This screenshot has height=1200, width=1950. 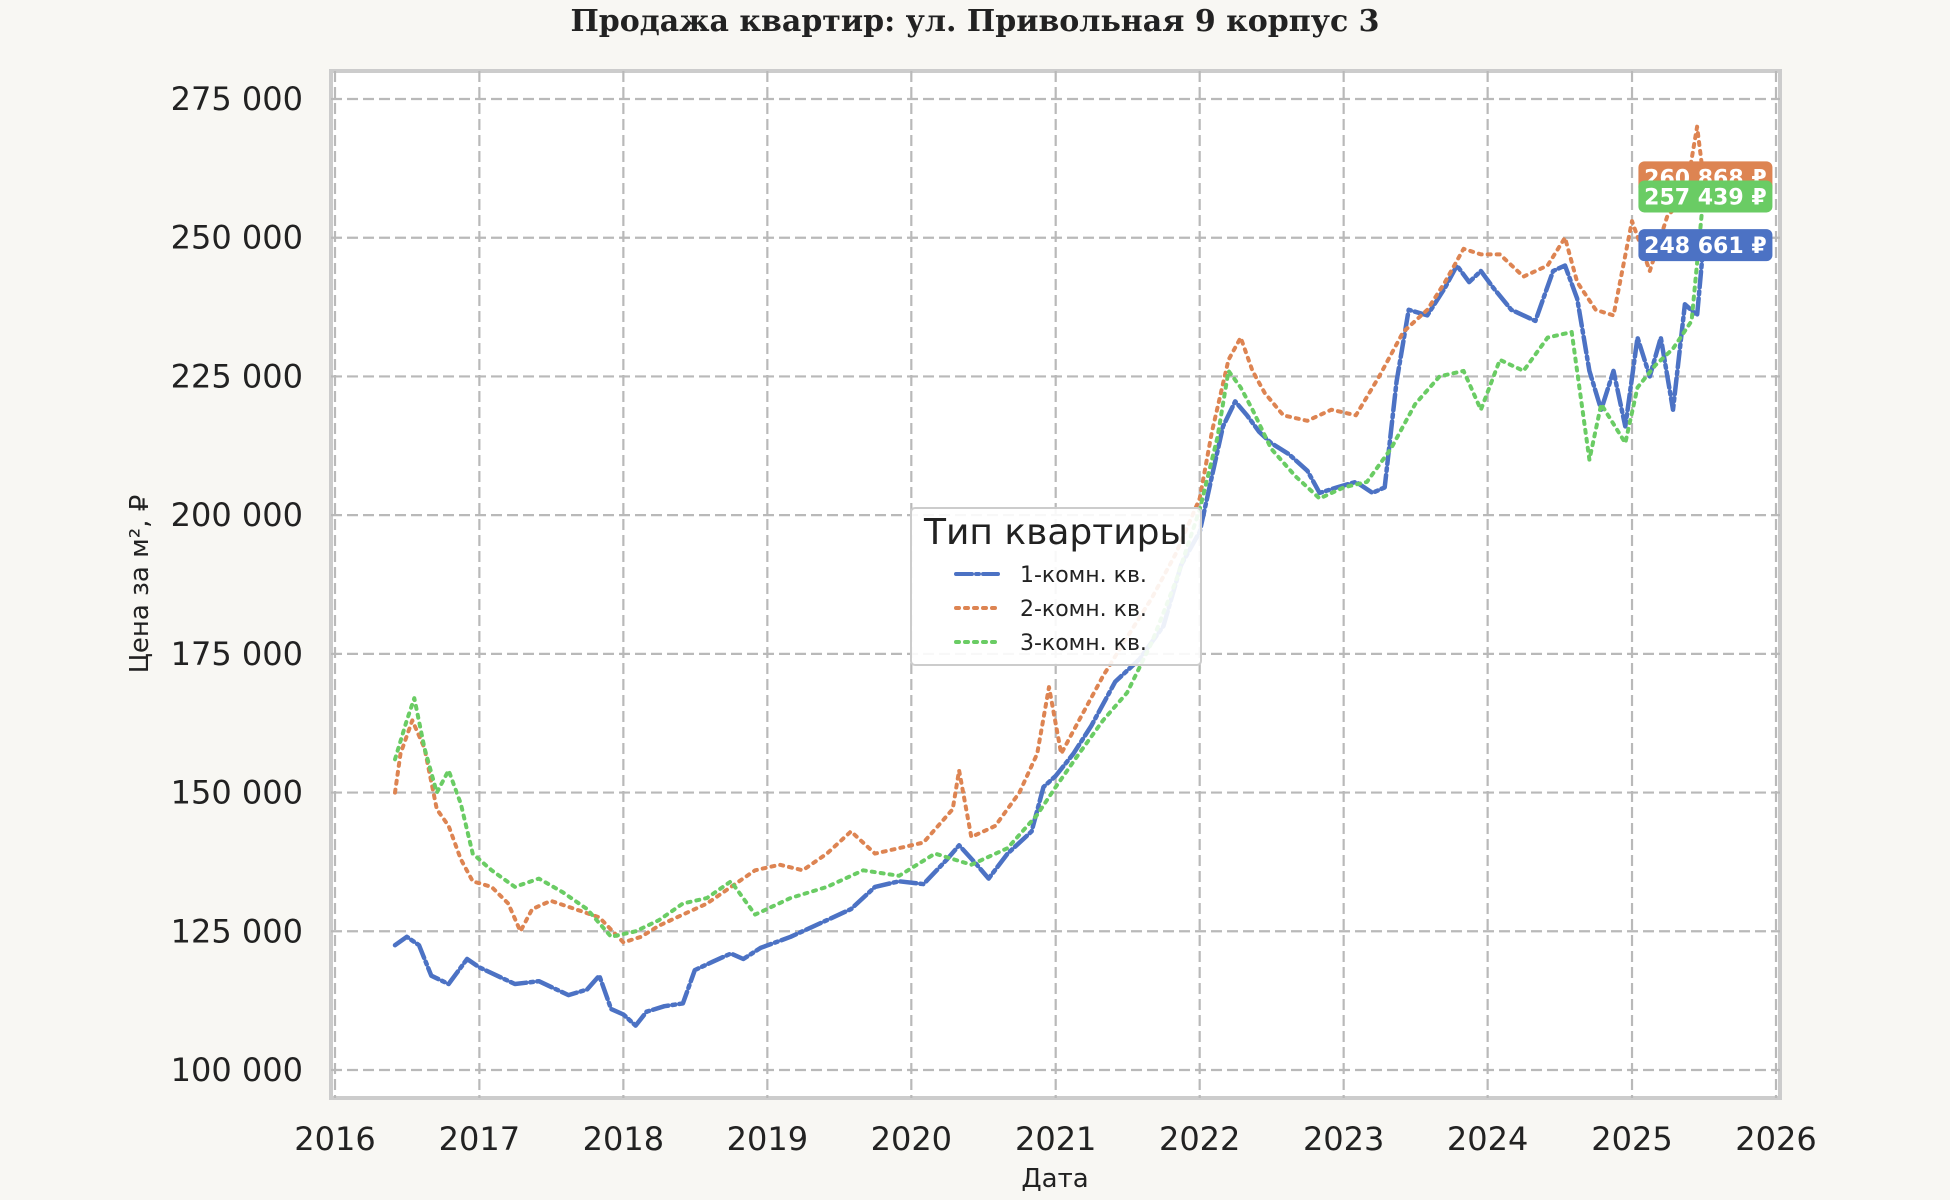 I want to click on x-tick-label: 2026, so click(x=1775, y=1139).